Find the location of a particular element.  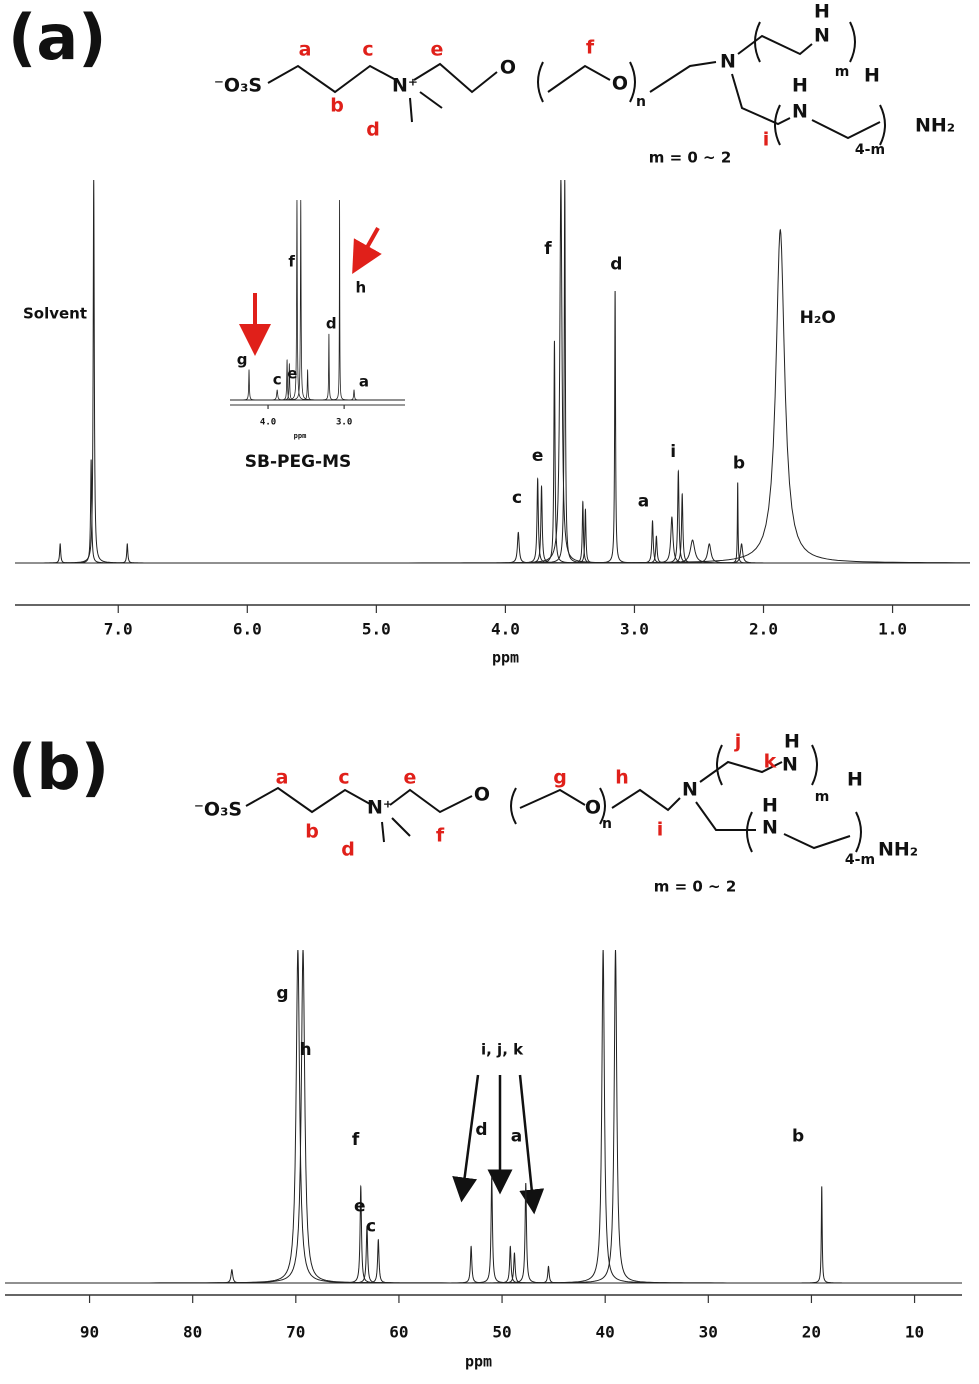

position-label: d is located at coordinates (348, 850).